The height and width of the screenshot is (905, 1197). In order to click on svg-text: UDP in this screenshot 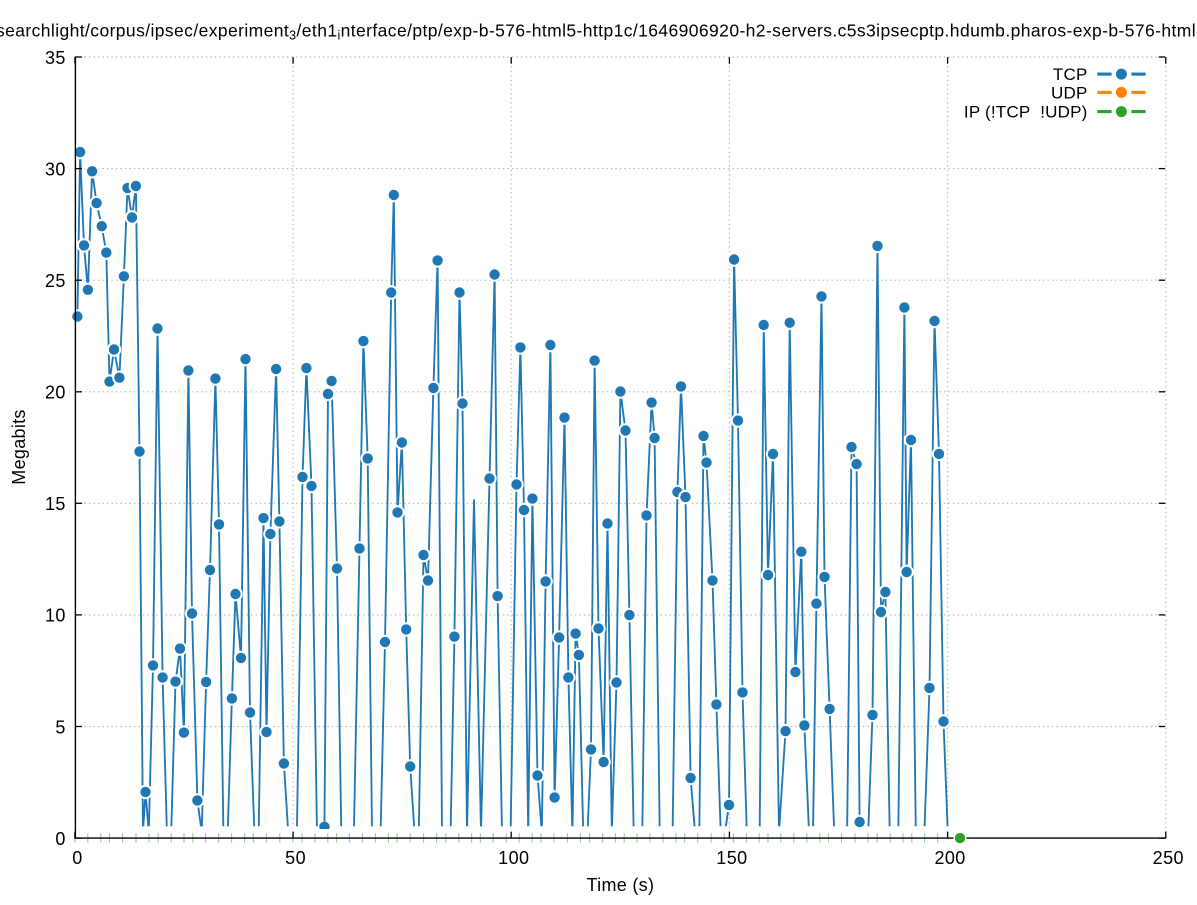, I will do `click(1069, 92)`.